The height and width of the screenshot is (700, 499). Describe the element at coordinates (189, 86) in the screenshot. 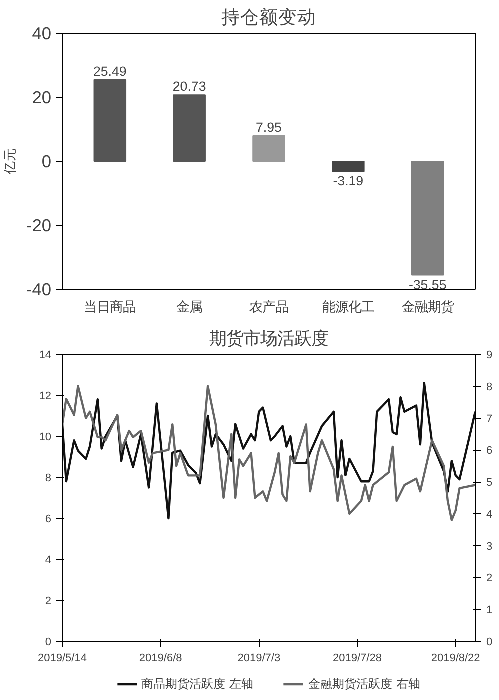

I see `data-label: 20.73` at that location.